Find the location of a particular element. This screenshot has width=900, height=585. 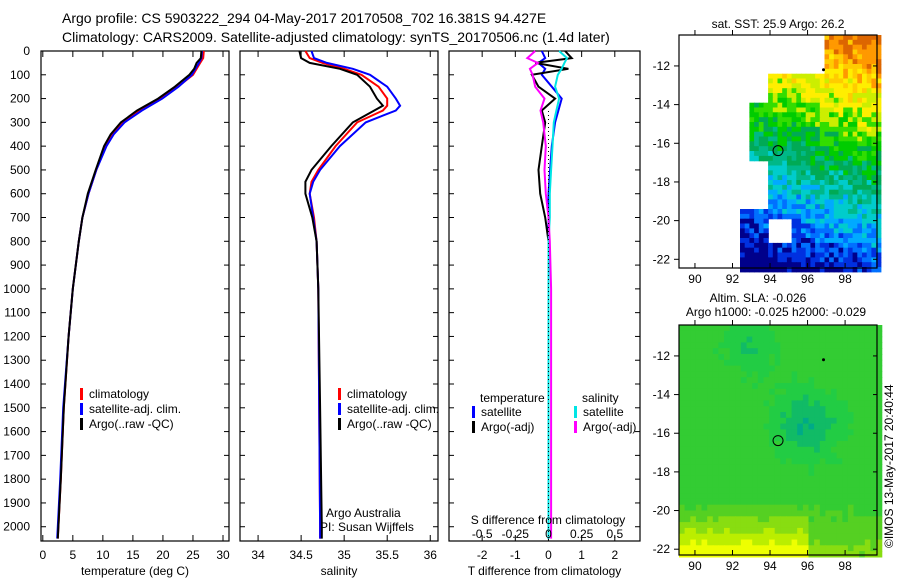

y-tick-label: 1800 is located at coordinates (16, 479).